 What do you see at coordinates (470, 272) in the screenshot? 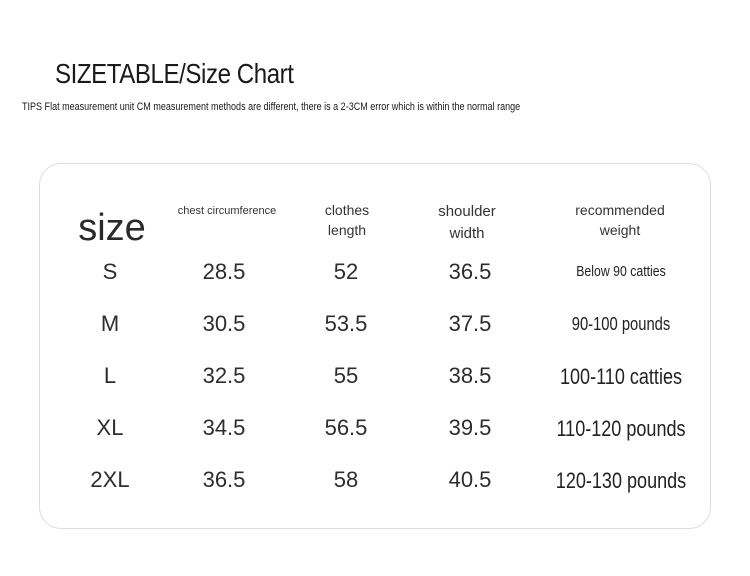
I see `cell-shoulder: 36.5` at bounding box center [470, 272].